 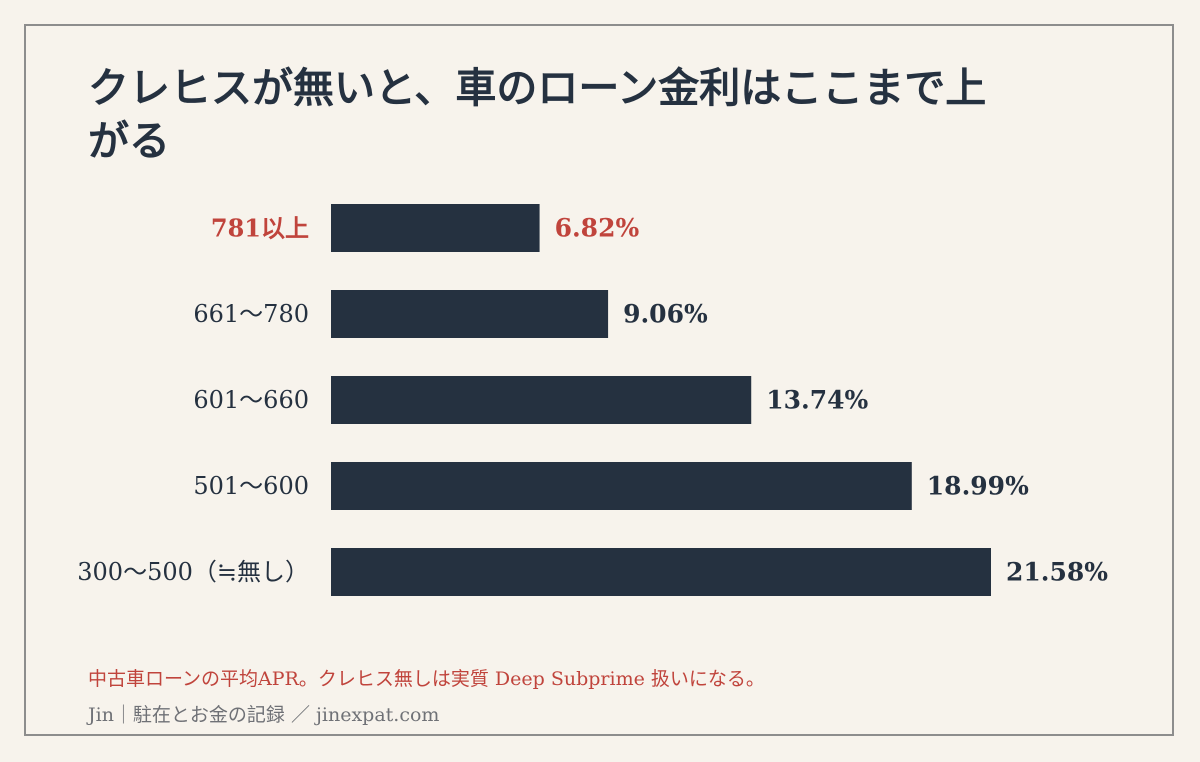 I want to click on category-label: 501〜600, so click(x=251, y=486).